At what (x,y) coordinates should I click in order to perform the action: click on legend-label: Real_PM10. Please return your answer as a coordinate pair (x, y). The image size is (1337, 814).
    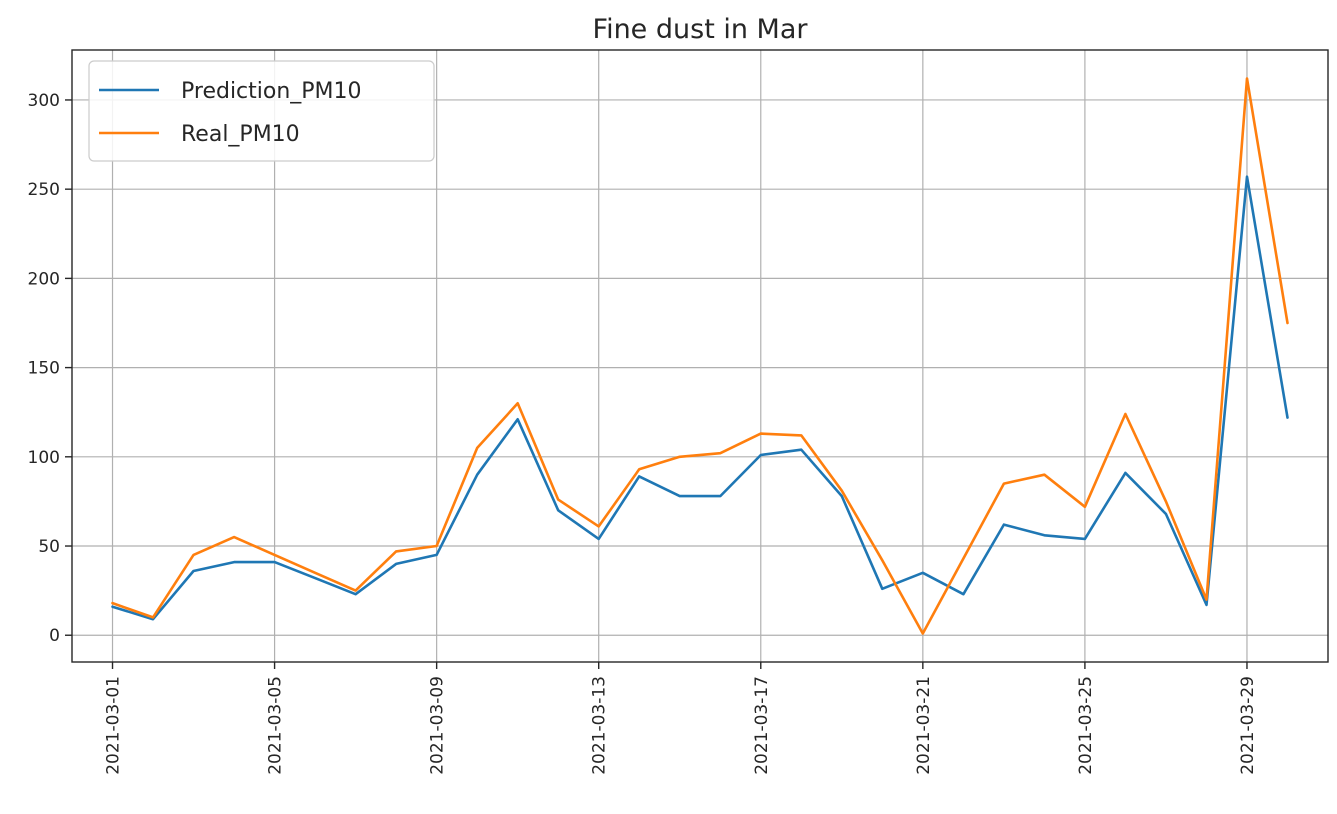
    Looking at the image, I should click on (240, 134).